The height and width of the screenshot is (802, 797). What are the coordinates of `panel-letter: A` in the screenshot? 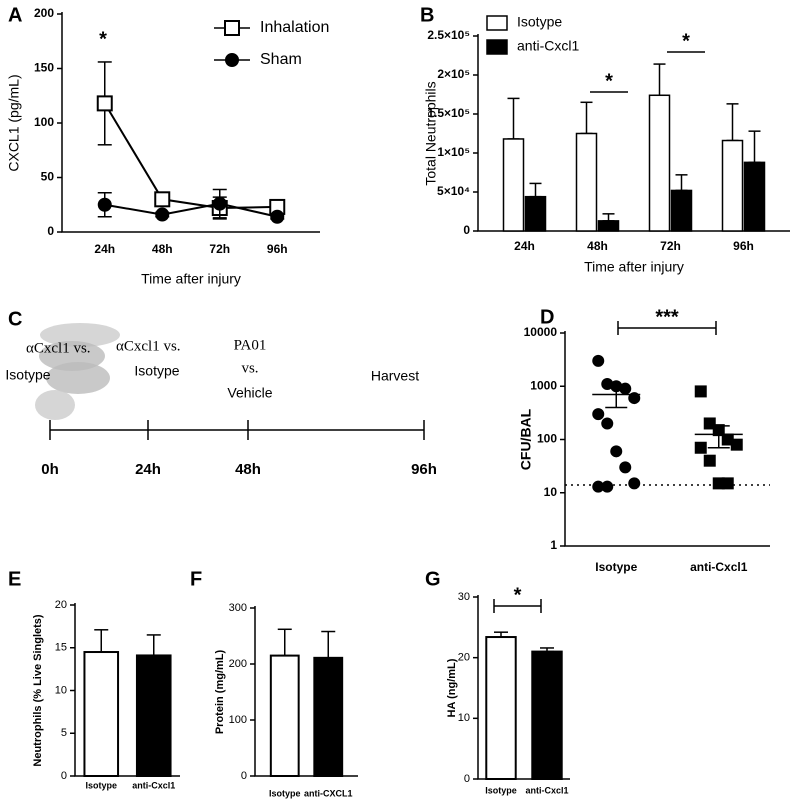 It's located at (15, 15).